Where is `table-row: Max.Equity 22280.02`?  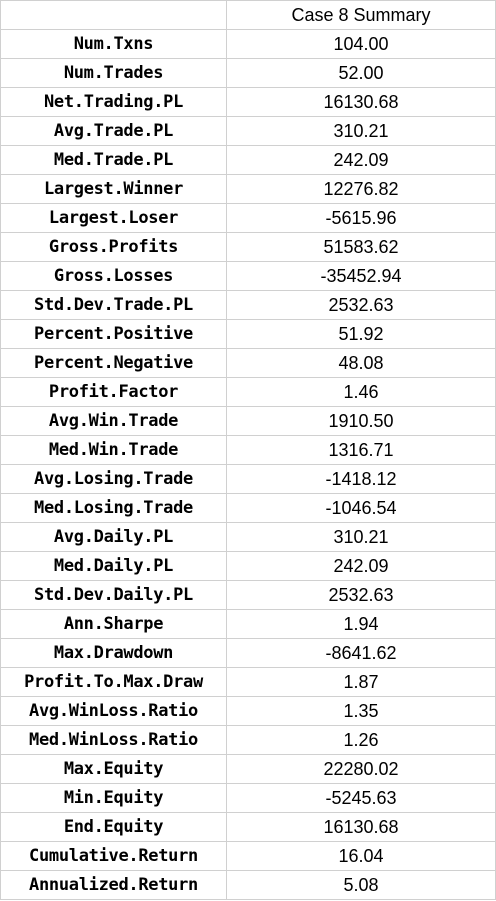 table-row: Max.Equity 22280.02 is located at coordinates (248, 769).